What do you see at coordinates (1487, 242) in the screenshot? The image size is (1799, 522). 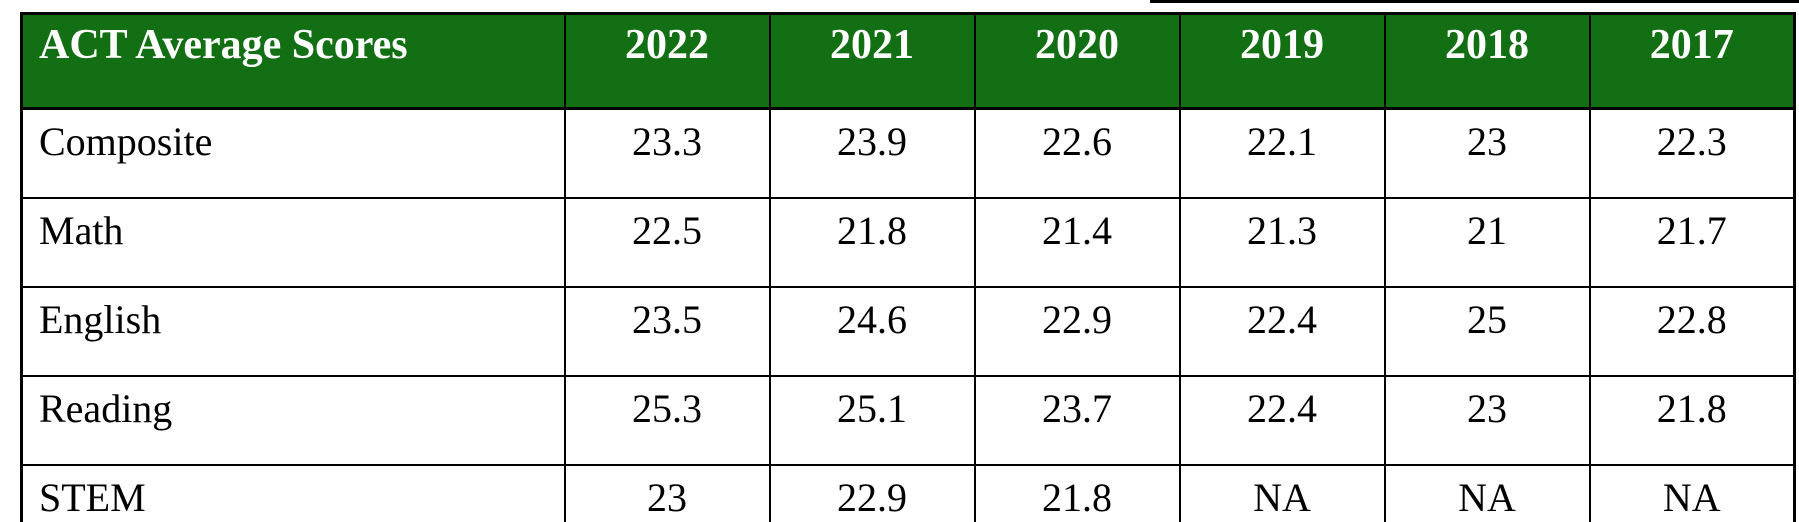 I see `cell-math-2018: 21` at bounding box center [1487, 242].